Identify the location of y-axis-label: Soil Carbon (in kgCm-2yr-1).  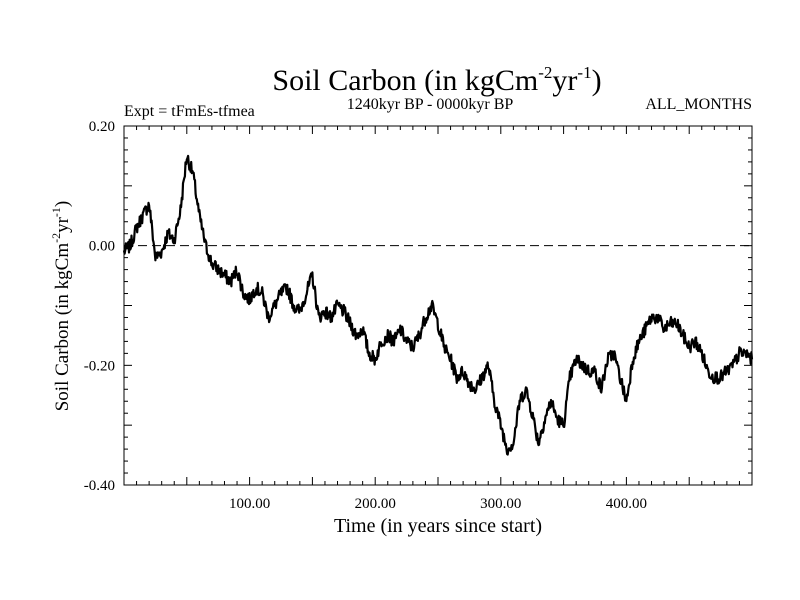
(61, 306).